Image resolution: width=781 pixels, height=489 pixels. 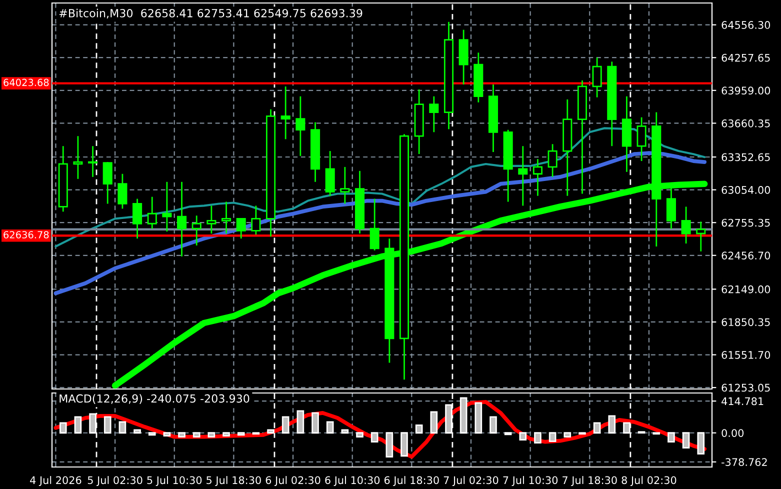 What do you see at coordinates (233, 481) in the screenshot?
I see `x-tick-label: 5 Jul 18:30` at bounding box center [233, 481].